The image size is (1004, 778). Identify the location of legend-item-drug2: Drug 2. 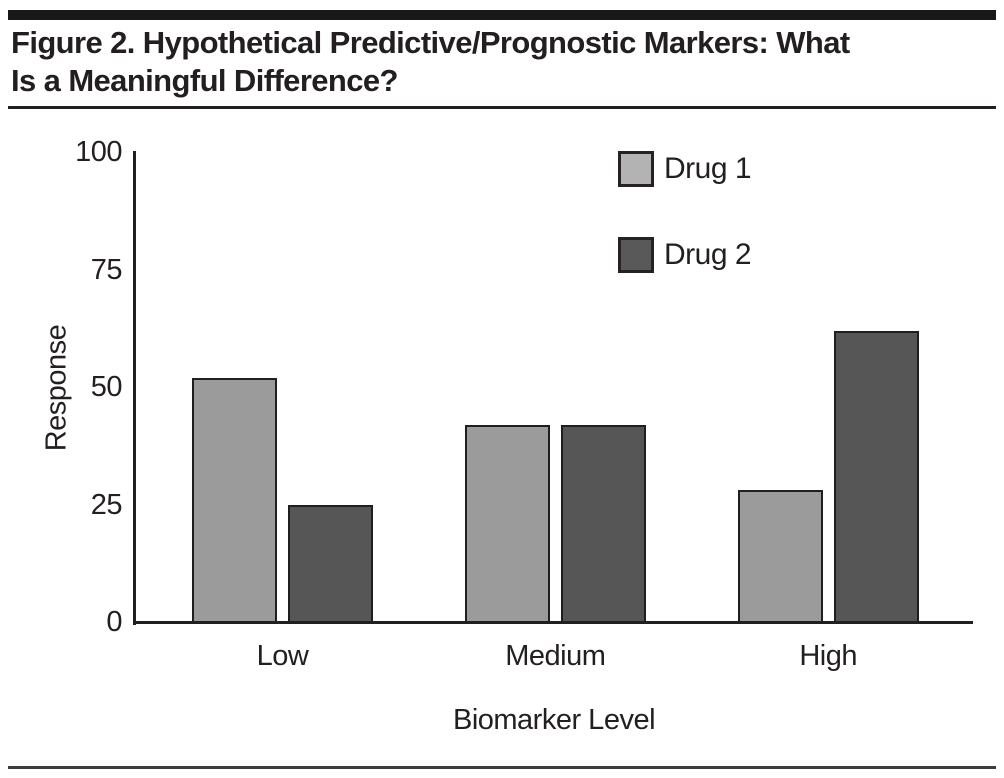
(685, 255).